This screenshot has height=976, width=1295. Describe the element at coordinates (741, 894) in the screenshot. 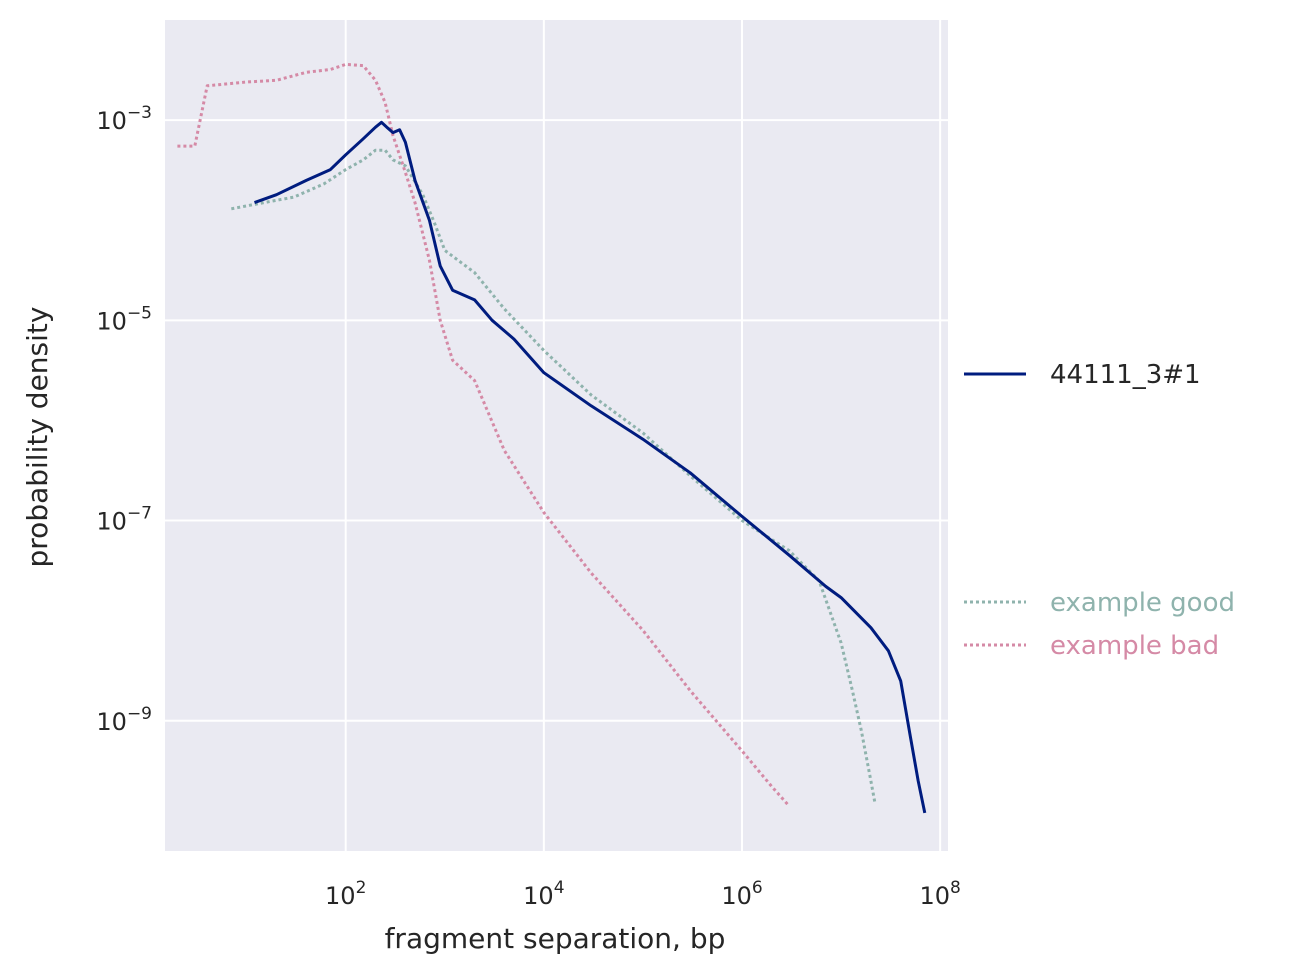

I see `x-tick-label: 10⁶` at that location.